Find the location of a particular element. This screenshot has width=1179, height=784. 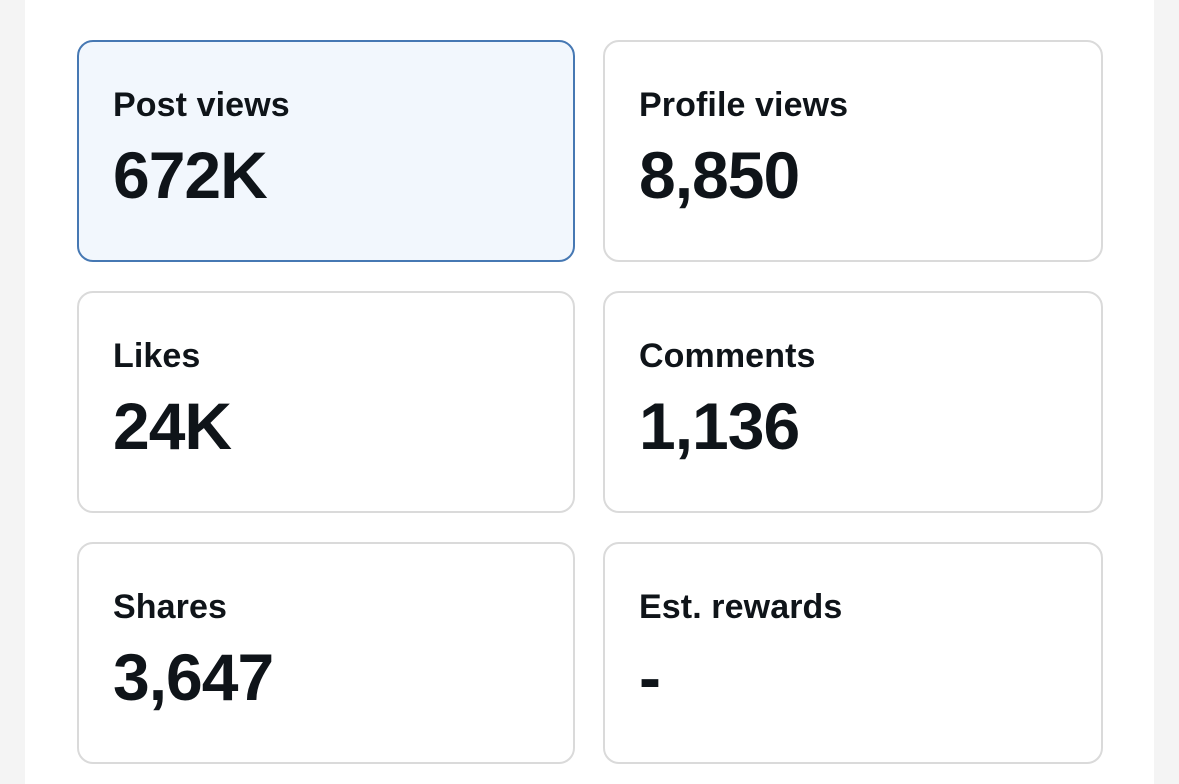

stat-card-likes: Likes 24K is located at coordinates (326, 402).